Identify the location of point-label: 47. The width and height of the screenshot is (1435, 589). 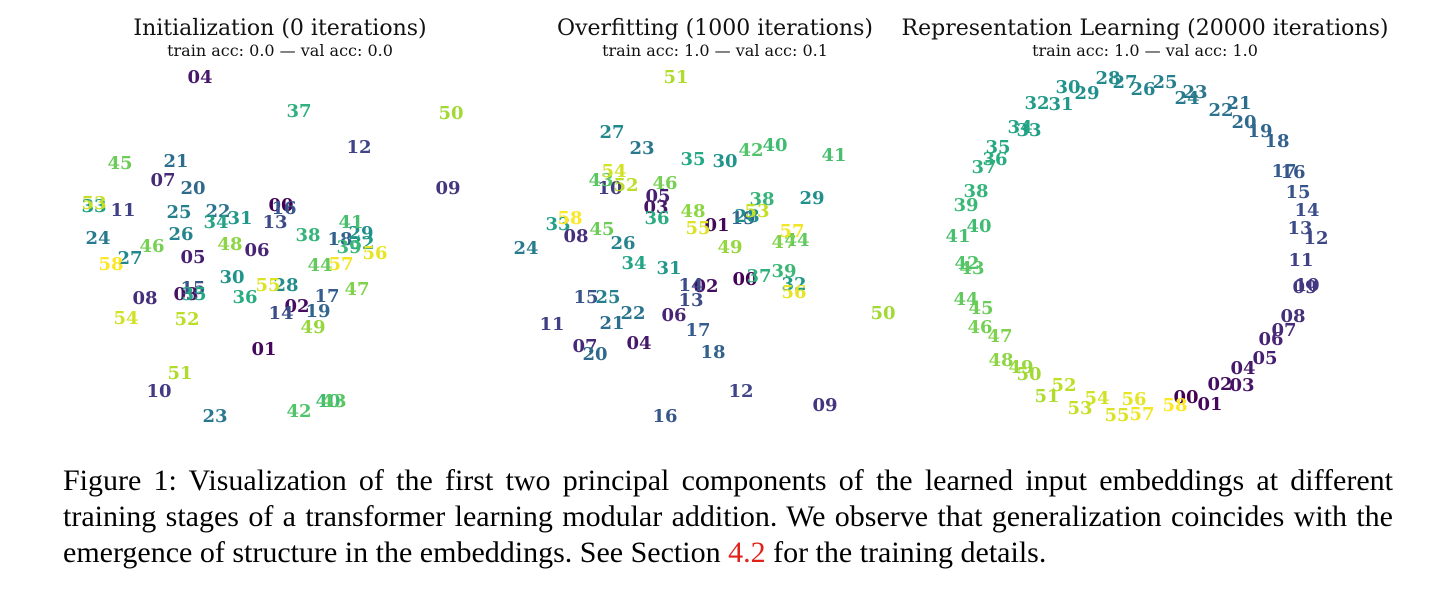
(999, 336).